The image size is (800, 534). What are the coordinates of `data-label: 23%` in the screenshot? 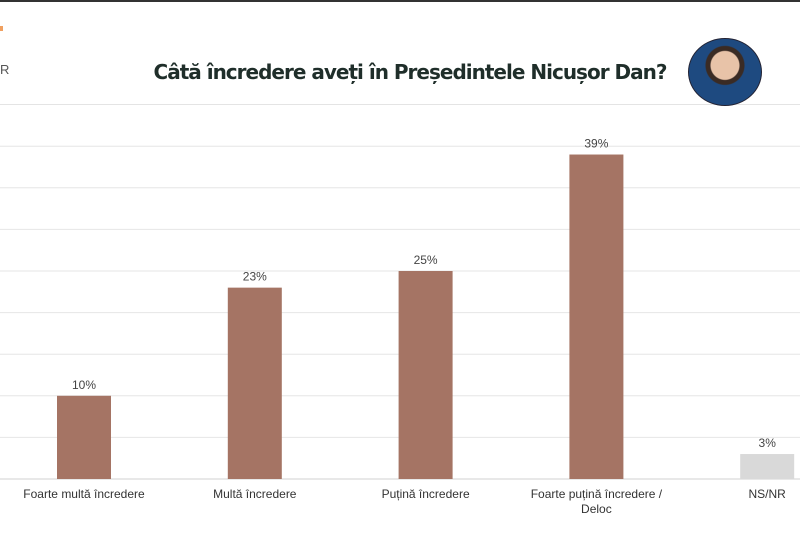 It's located at (255, 277).